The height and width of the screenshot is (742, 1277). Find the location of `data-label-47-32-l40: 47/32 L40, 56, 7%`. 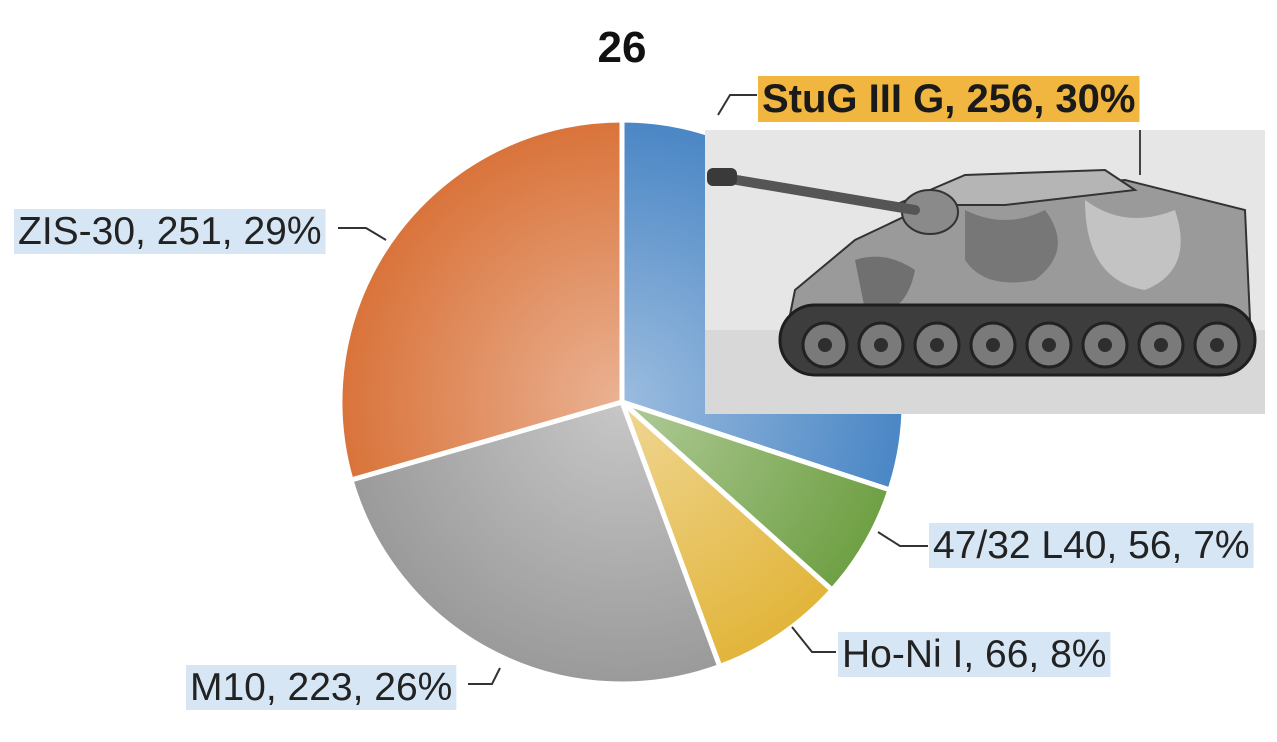

data-label-47-32-l40: 47/32 L40, 56, 7% is located at coordinates (1091, 545).